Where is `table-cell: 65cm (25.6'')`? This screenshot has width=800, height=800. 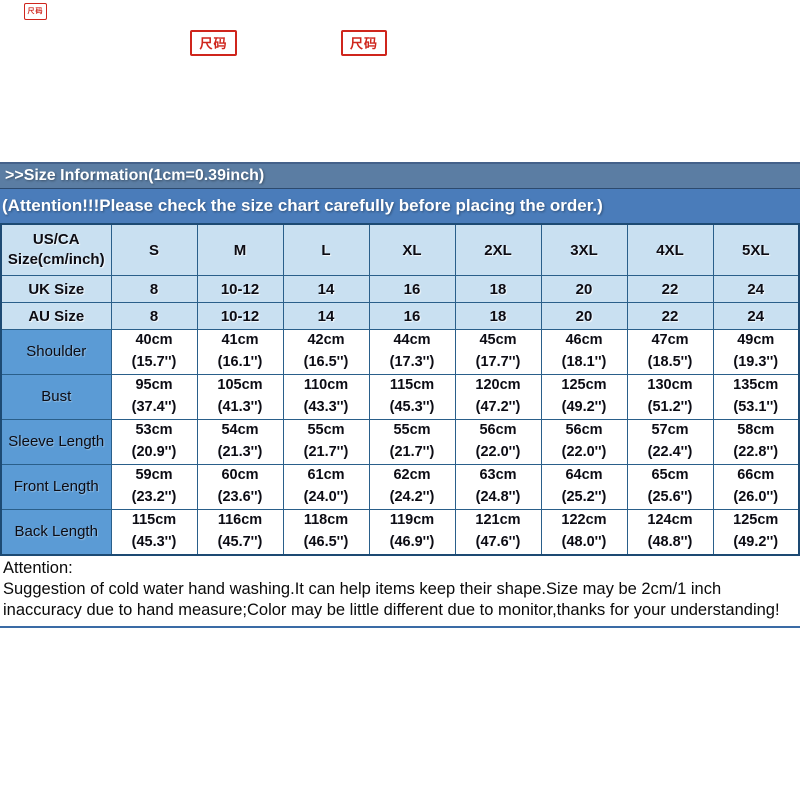
table-cell: 65cm (25.6'') is located at coordinates (670, 487).